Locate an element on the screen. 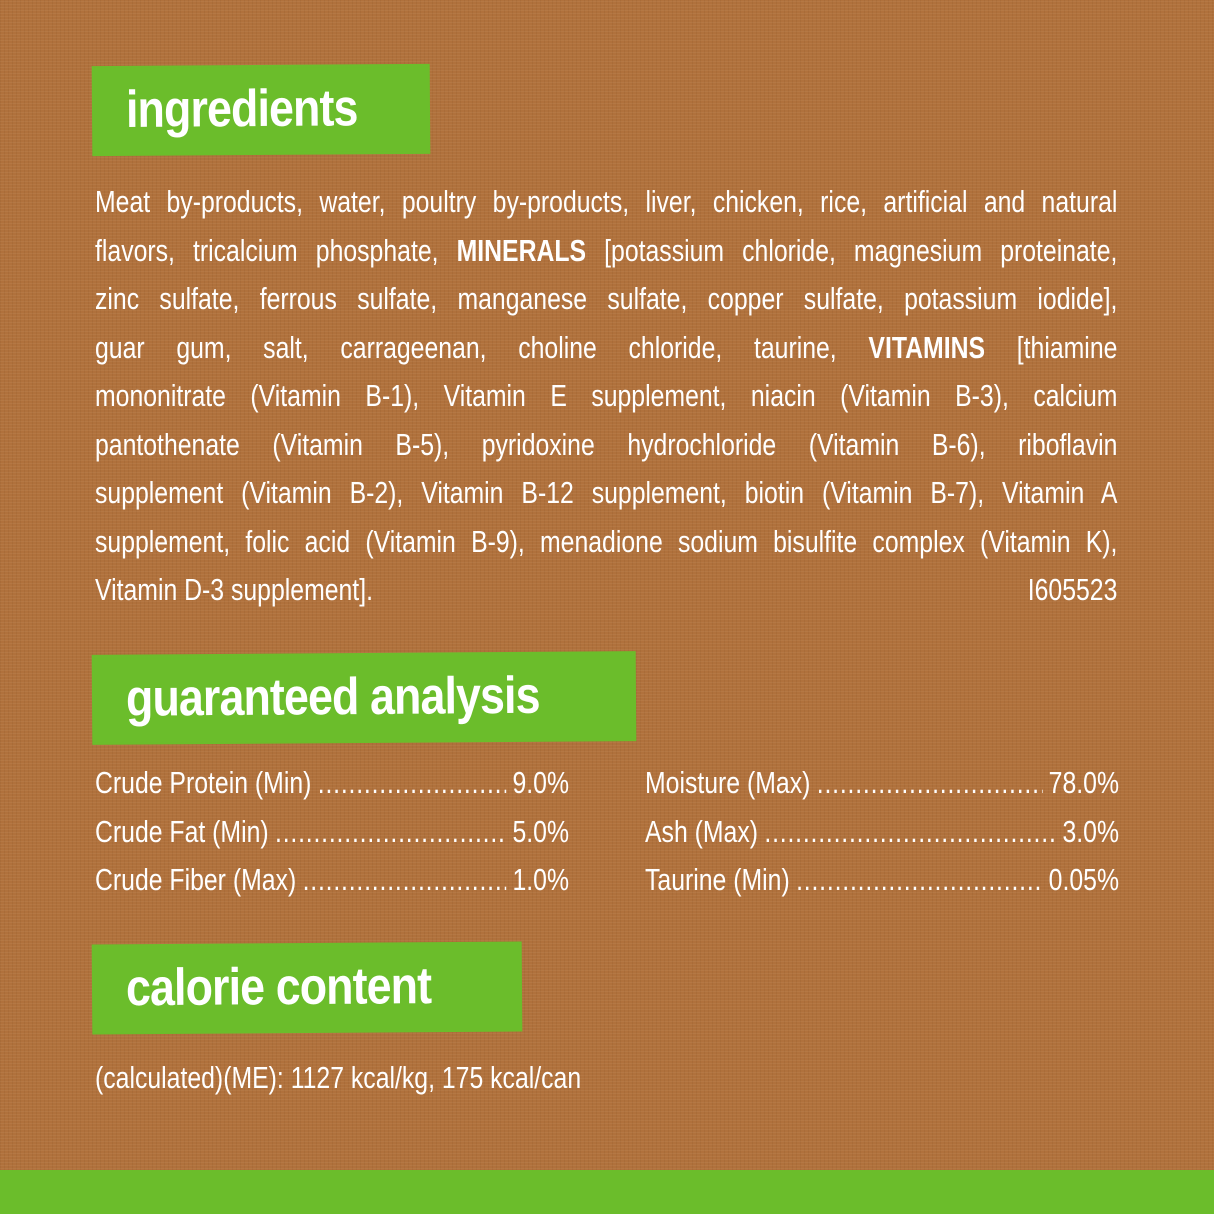 Image resolution: width=1214 pixels, height=1214 pixels. analysis-row: Moisture (Max) 78.0% is located at coordinates (882, 783).